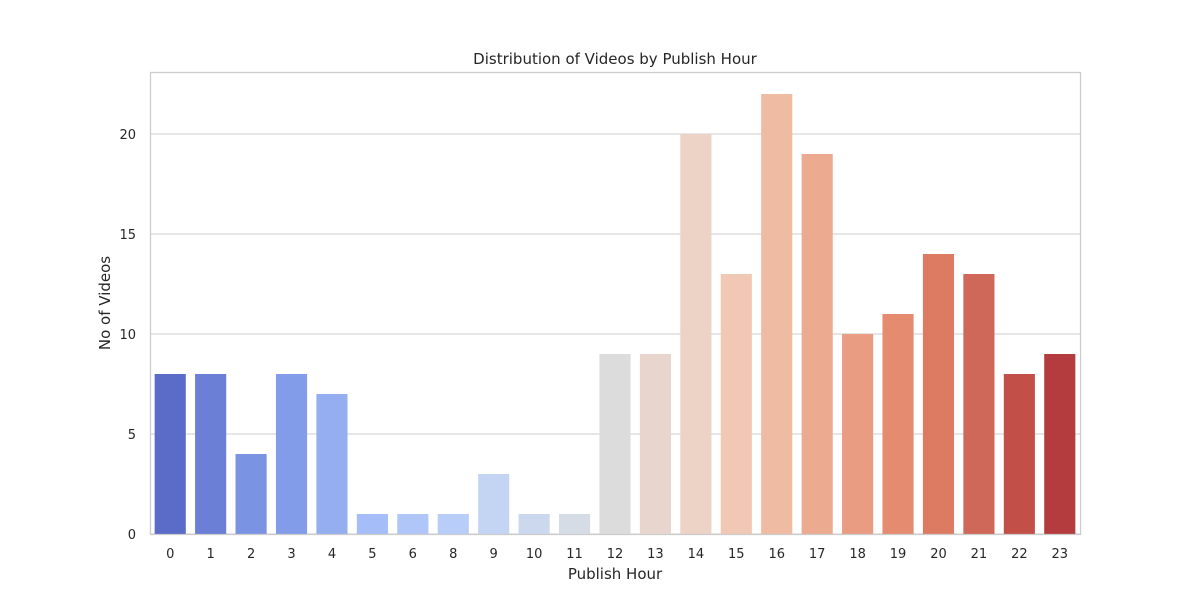  What do you see at coordinates (817, 554) in the screenshot?
I see `x-tick-label: 17` at bounding box center [817, 554].